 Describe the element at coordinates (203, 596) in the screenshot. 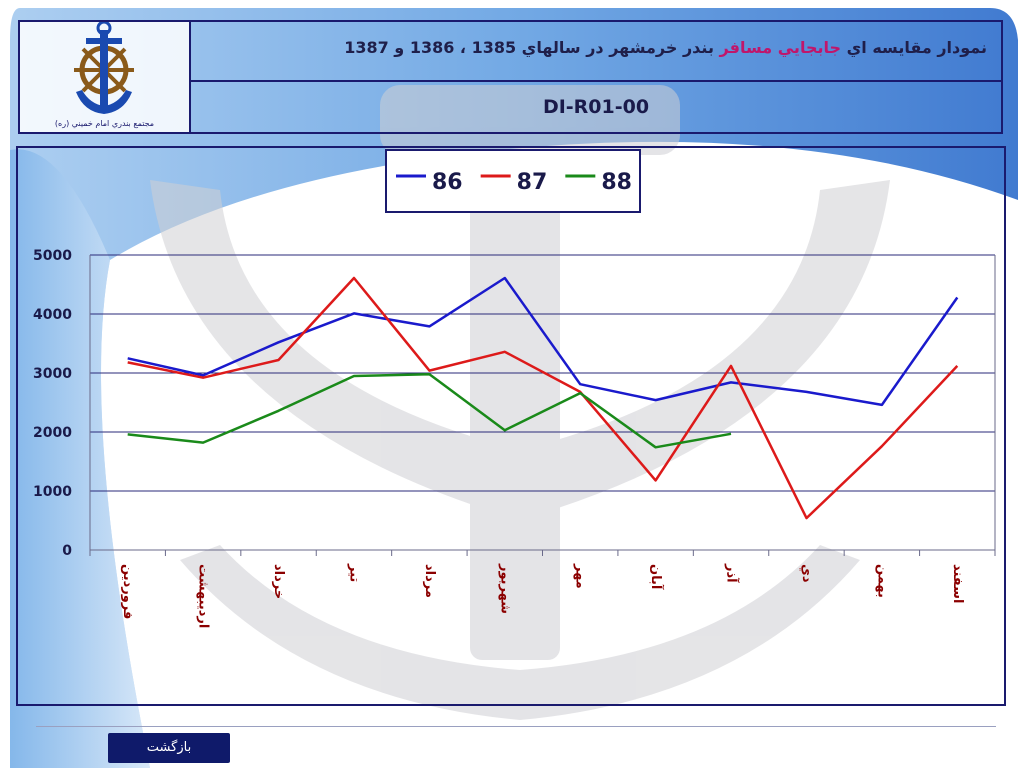

I see `x-category-label: ارديبهشت` at that location.